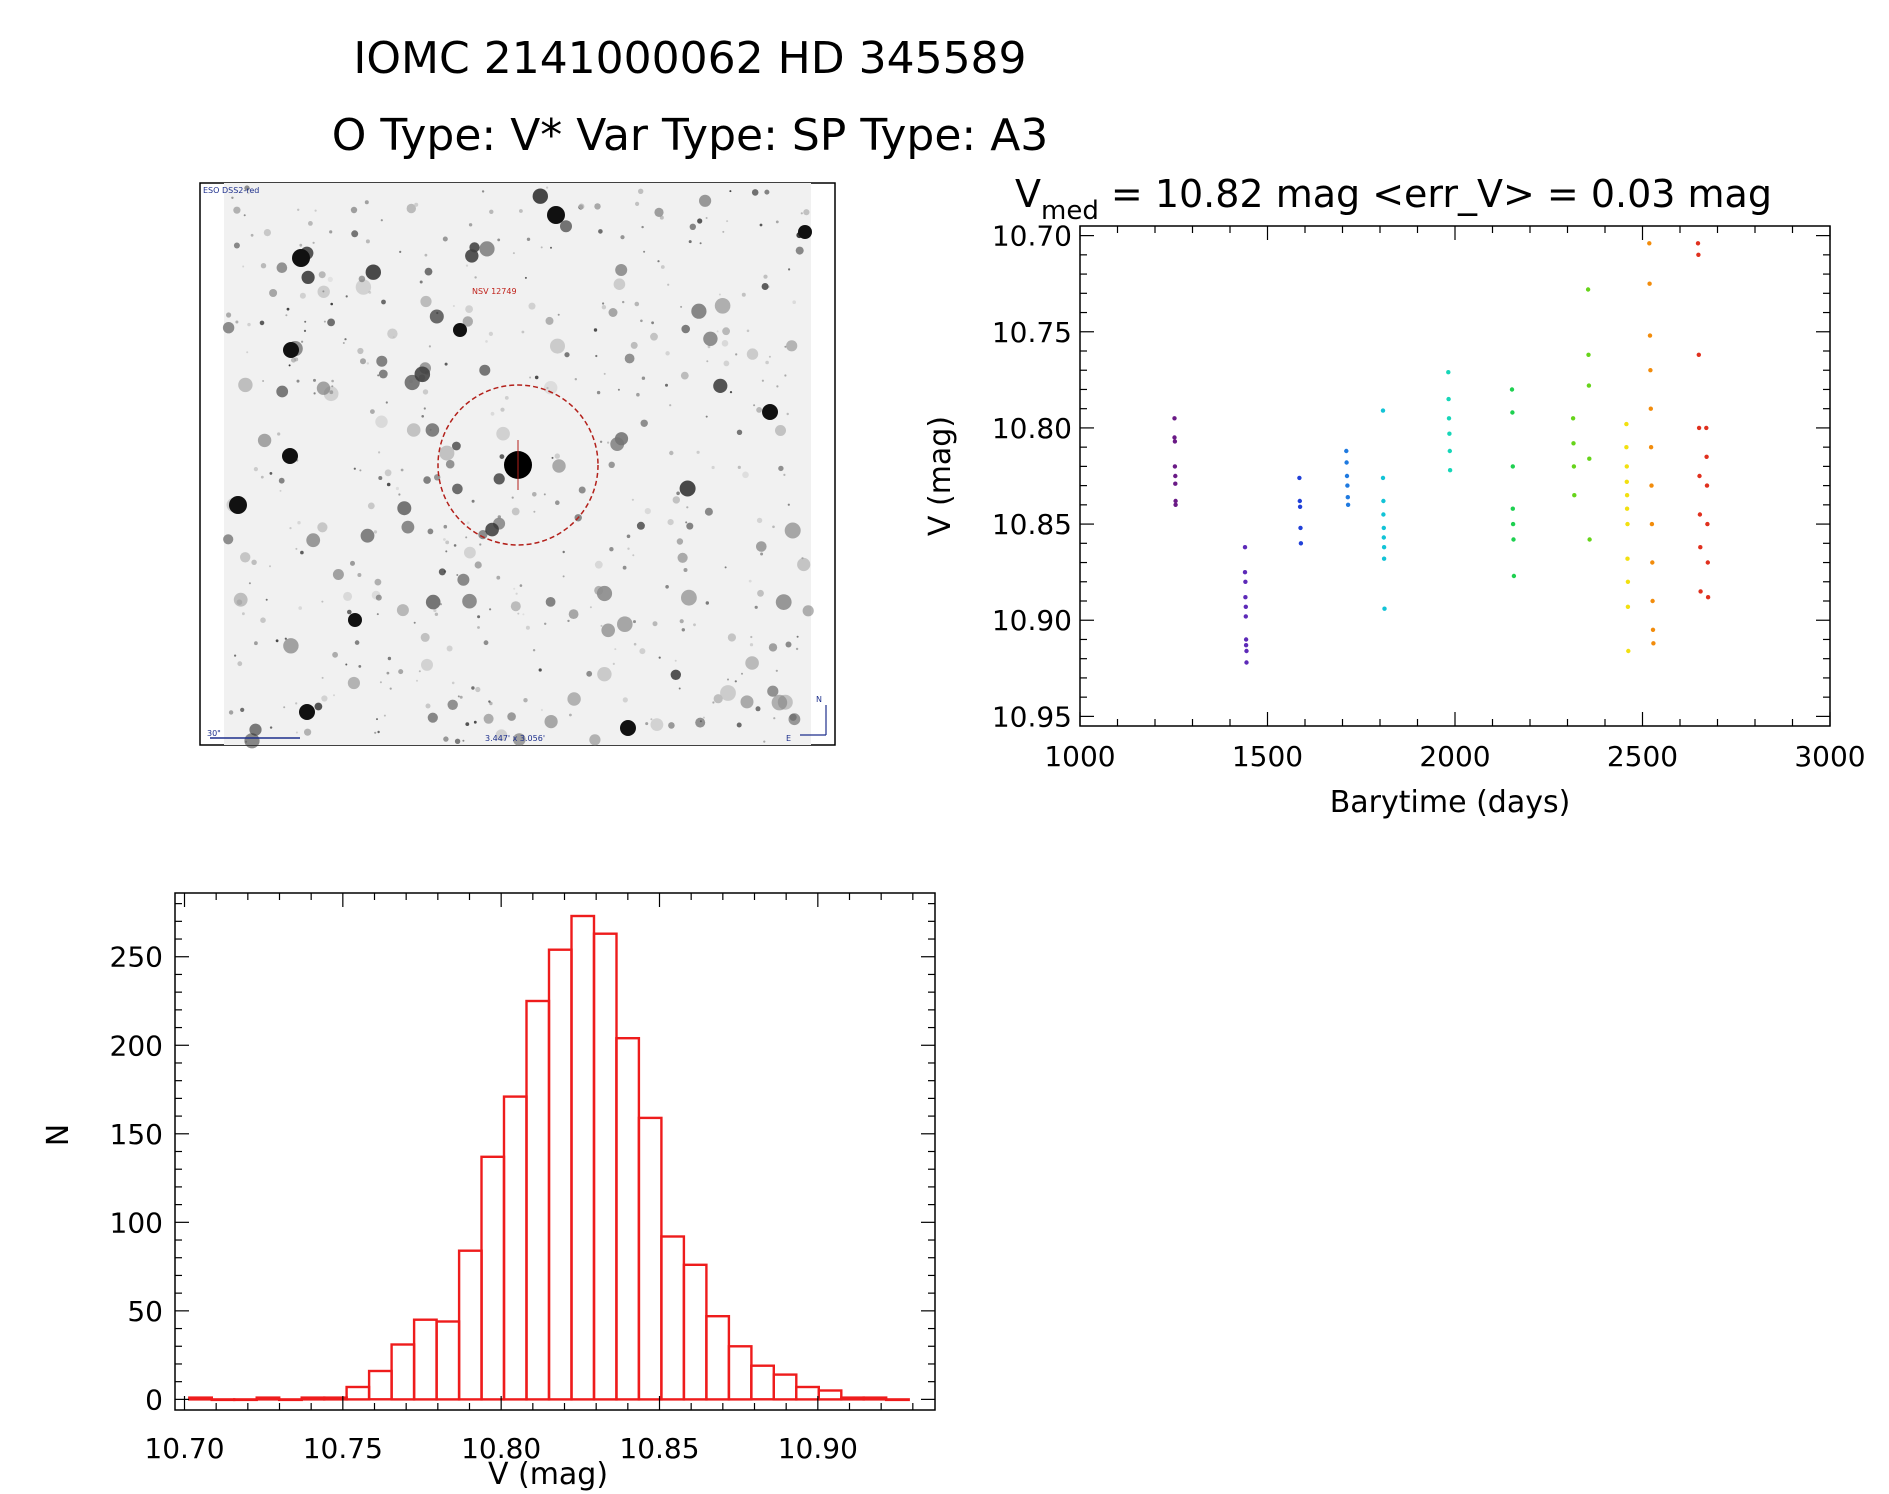  I want to click on compass-north-label: N, so click(819, 699).